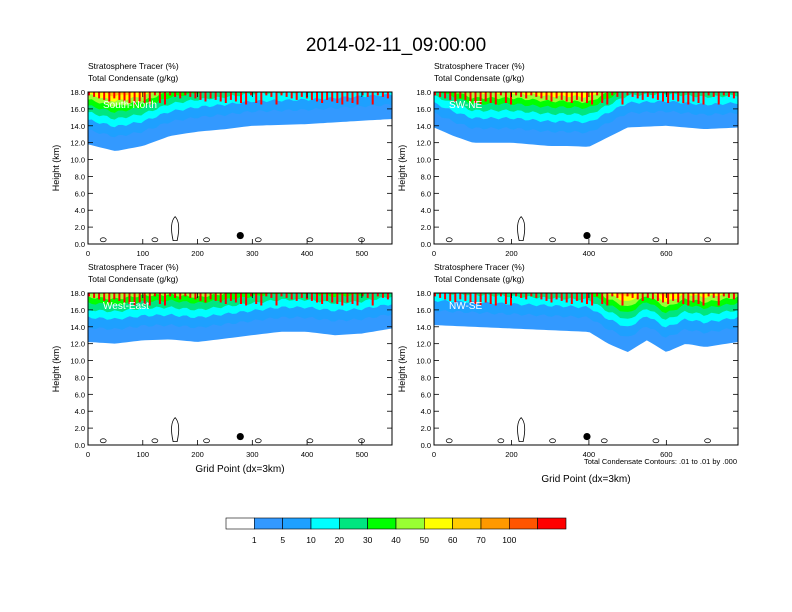 The width and height of the screenshot is (792, 612). What do you see at coordinates (423, 92) in the screenshot?
I see `y-tick-label: 18.0` at bounding box center [423, 92].